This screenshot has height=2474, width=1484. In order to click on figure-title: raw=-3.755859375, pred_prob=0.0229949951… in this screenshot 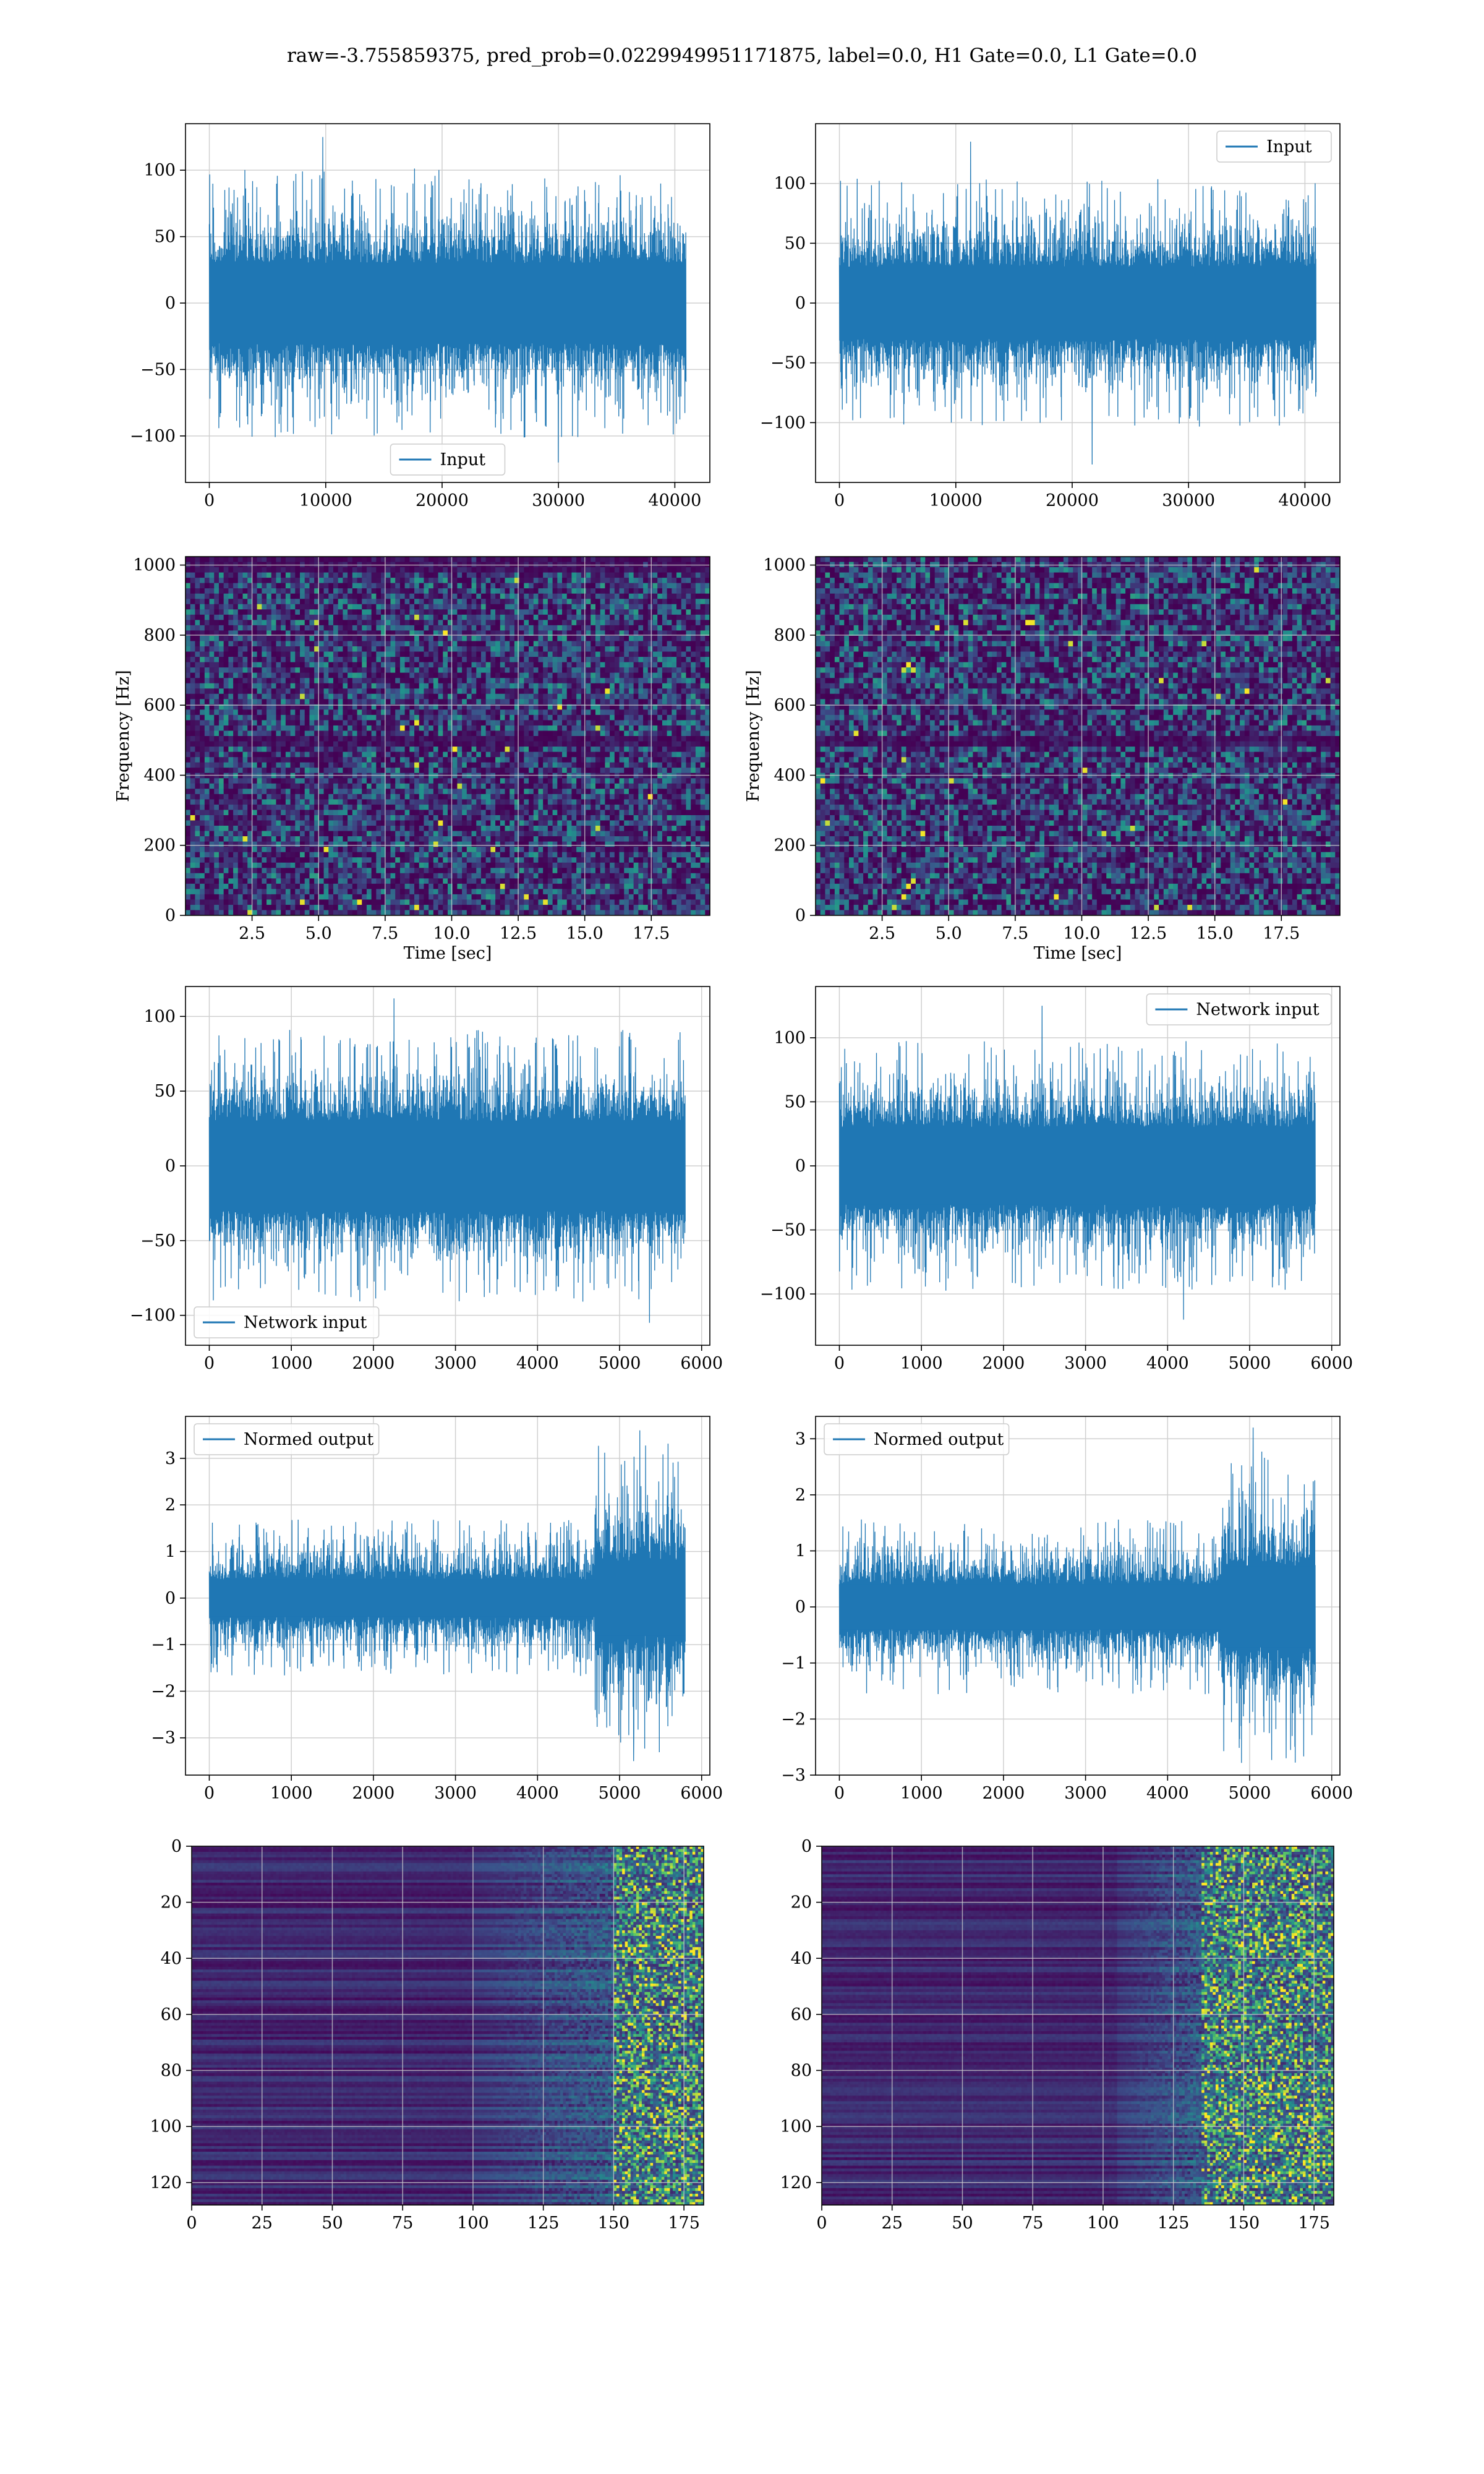, I will do `click(742, 56)`.